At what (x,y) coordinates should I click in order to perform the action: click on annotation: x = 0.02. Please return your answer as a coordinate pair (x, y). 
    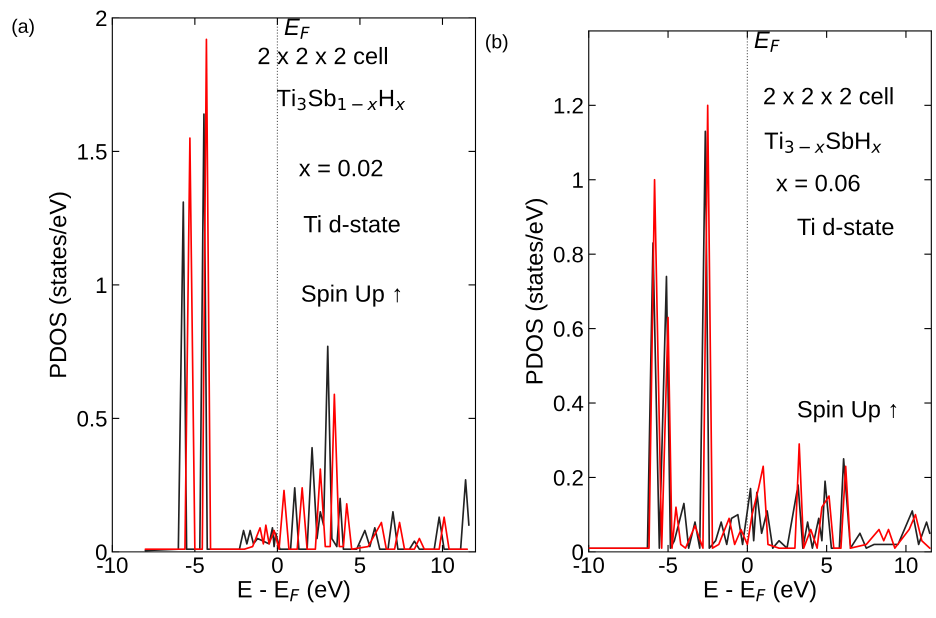
    Looking at the image, I should click on (340, 168).